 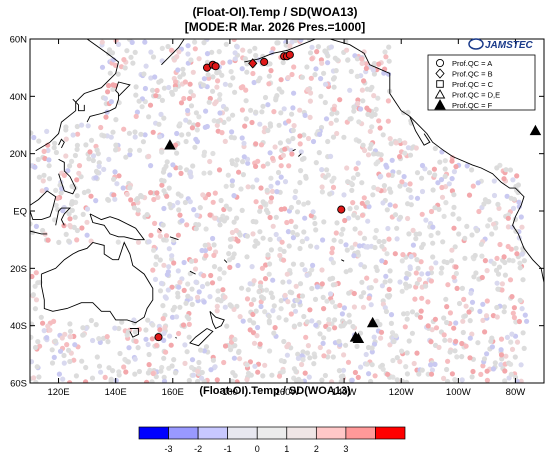 What do you see at coordinates (372, 322) in the screenshot?
I see `qc-flag-f` at bounding box center [372, 322].